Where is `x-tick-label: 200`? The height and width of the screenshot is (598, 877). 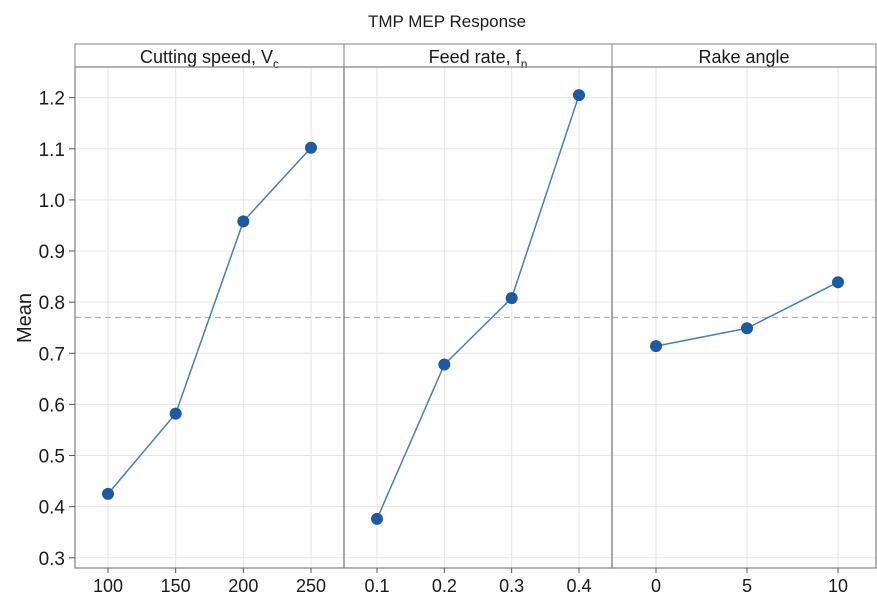 x-tick-label: 200 is located at coordinates (243, 586).